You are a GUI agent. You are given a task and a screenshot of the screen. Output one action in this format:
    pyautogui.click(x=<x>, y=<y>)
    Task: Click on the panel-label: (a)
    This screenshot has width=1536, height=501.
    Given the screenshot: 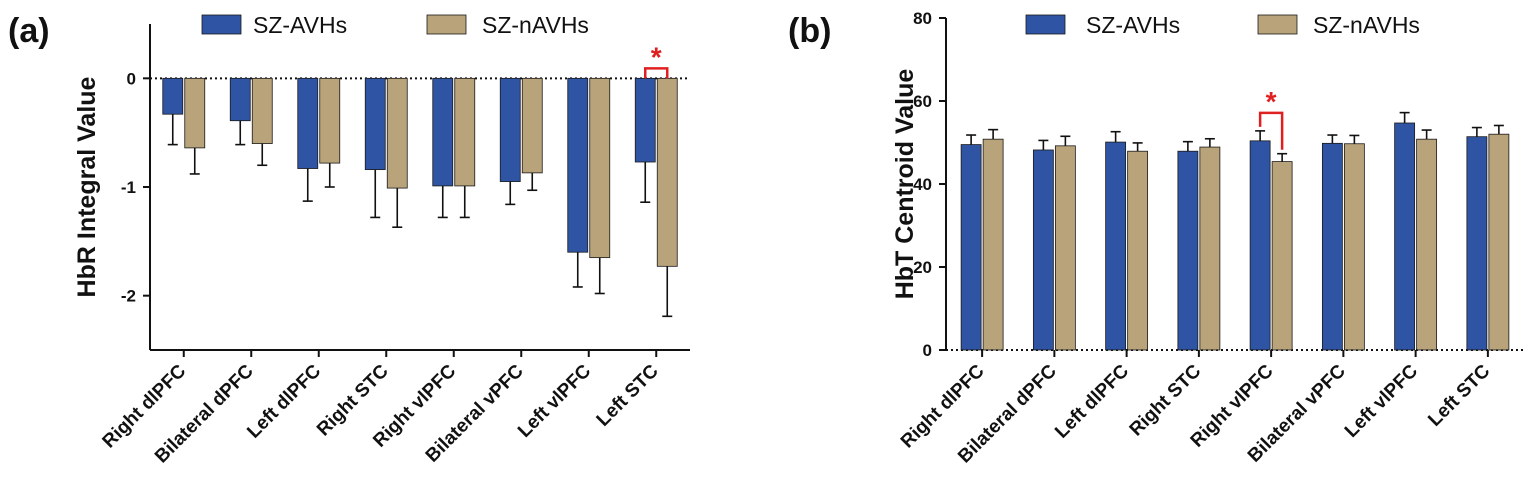 What is the action you would take?
    pyautogui.click(x=29, y=31)
    